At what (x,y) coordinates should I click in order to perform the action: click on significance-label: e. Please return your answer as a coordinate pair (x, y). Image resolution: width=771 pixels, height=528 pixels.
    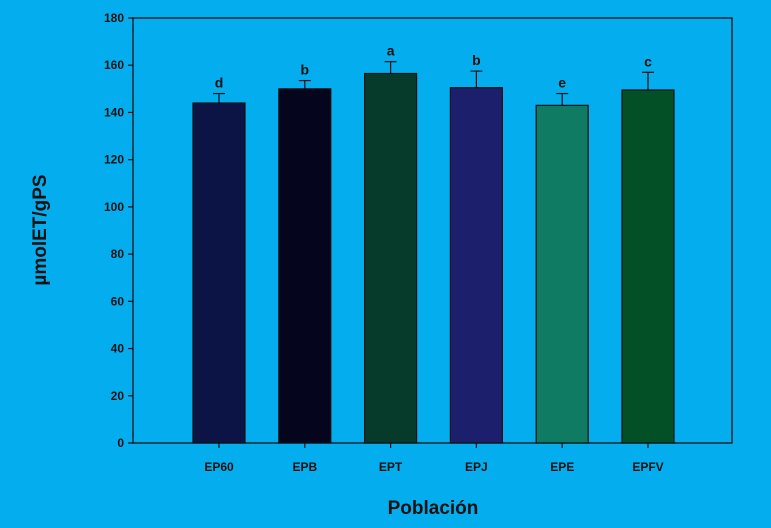
    Looking at the image, I should click on (562, 83).